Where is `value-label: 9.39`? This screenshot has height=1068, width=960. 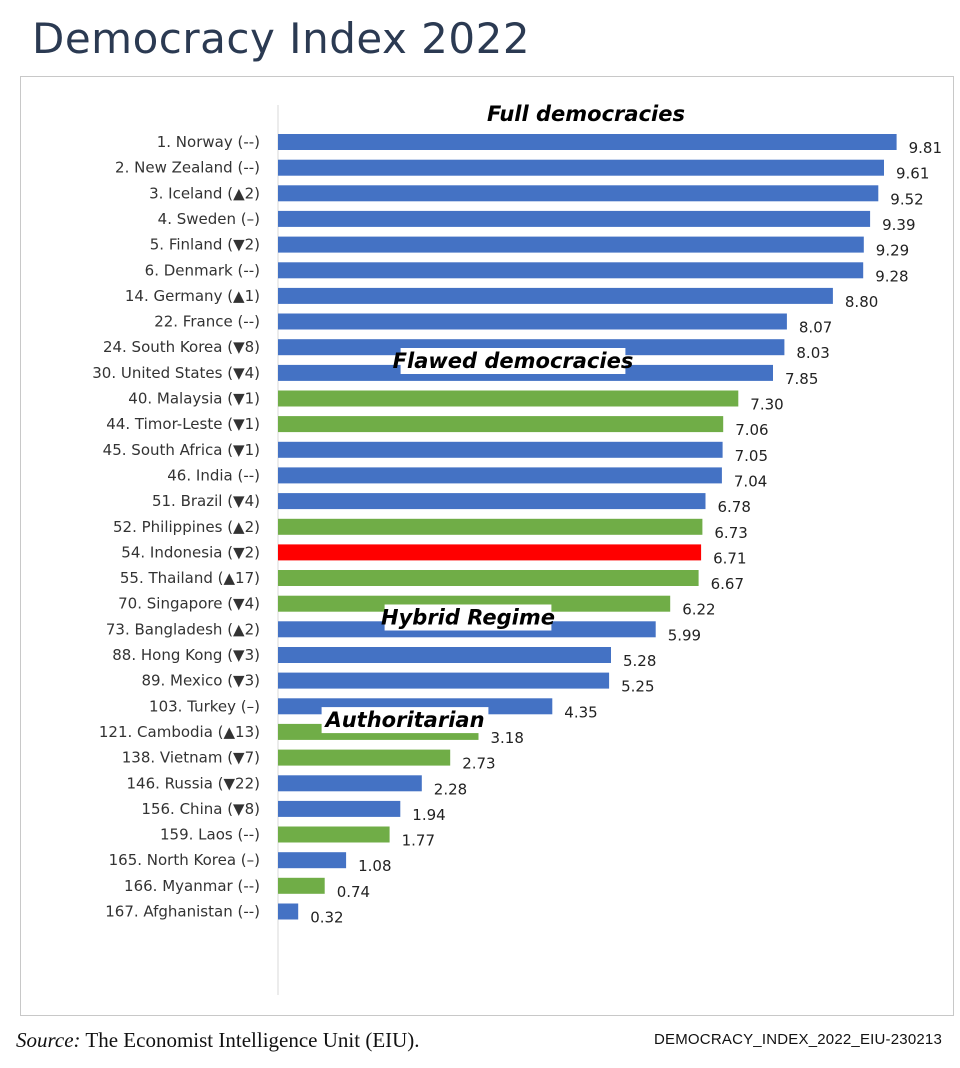
value-label: 9.39 is located at coordinates (898, 225).